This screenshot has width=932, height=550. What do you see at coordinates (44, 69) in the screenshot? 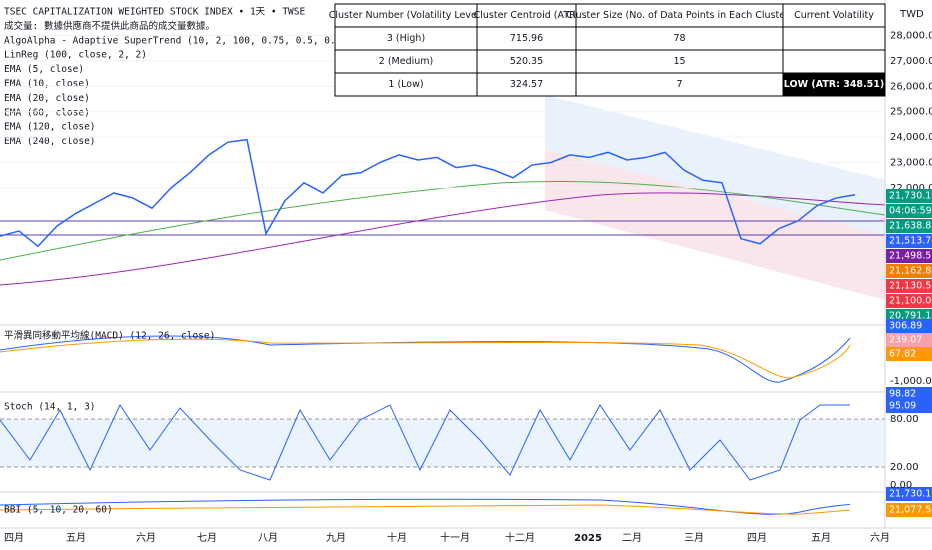
I see `legend-line: EMA (5, close)` at bounding box center [44, 69].